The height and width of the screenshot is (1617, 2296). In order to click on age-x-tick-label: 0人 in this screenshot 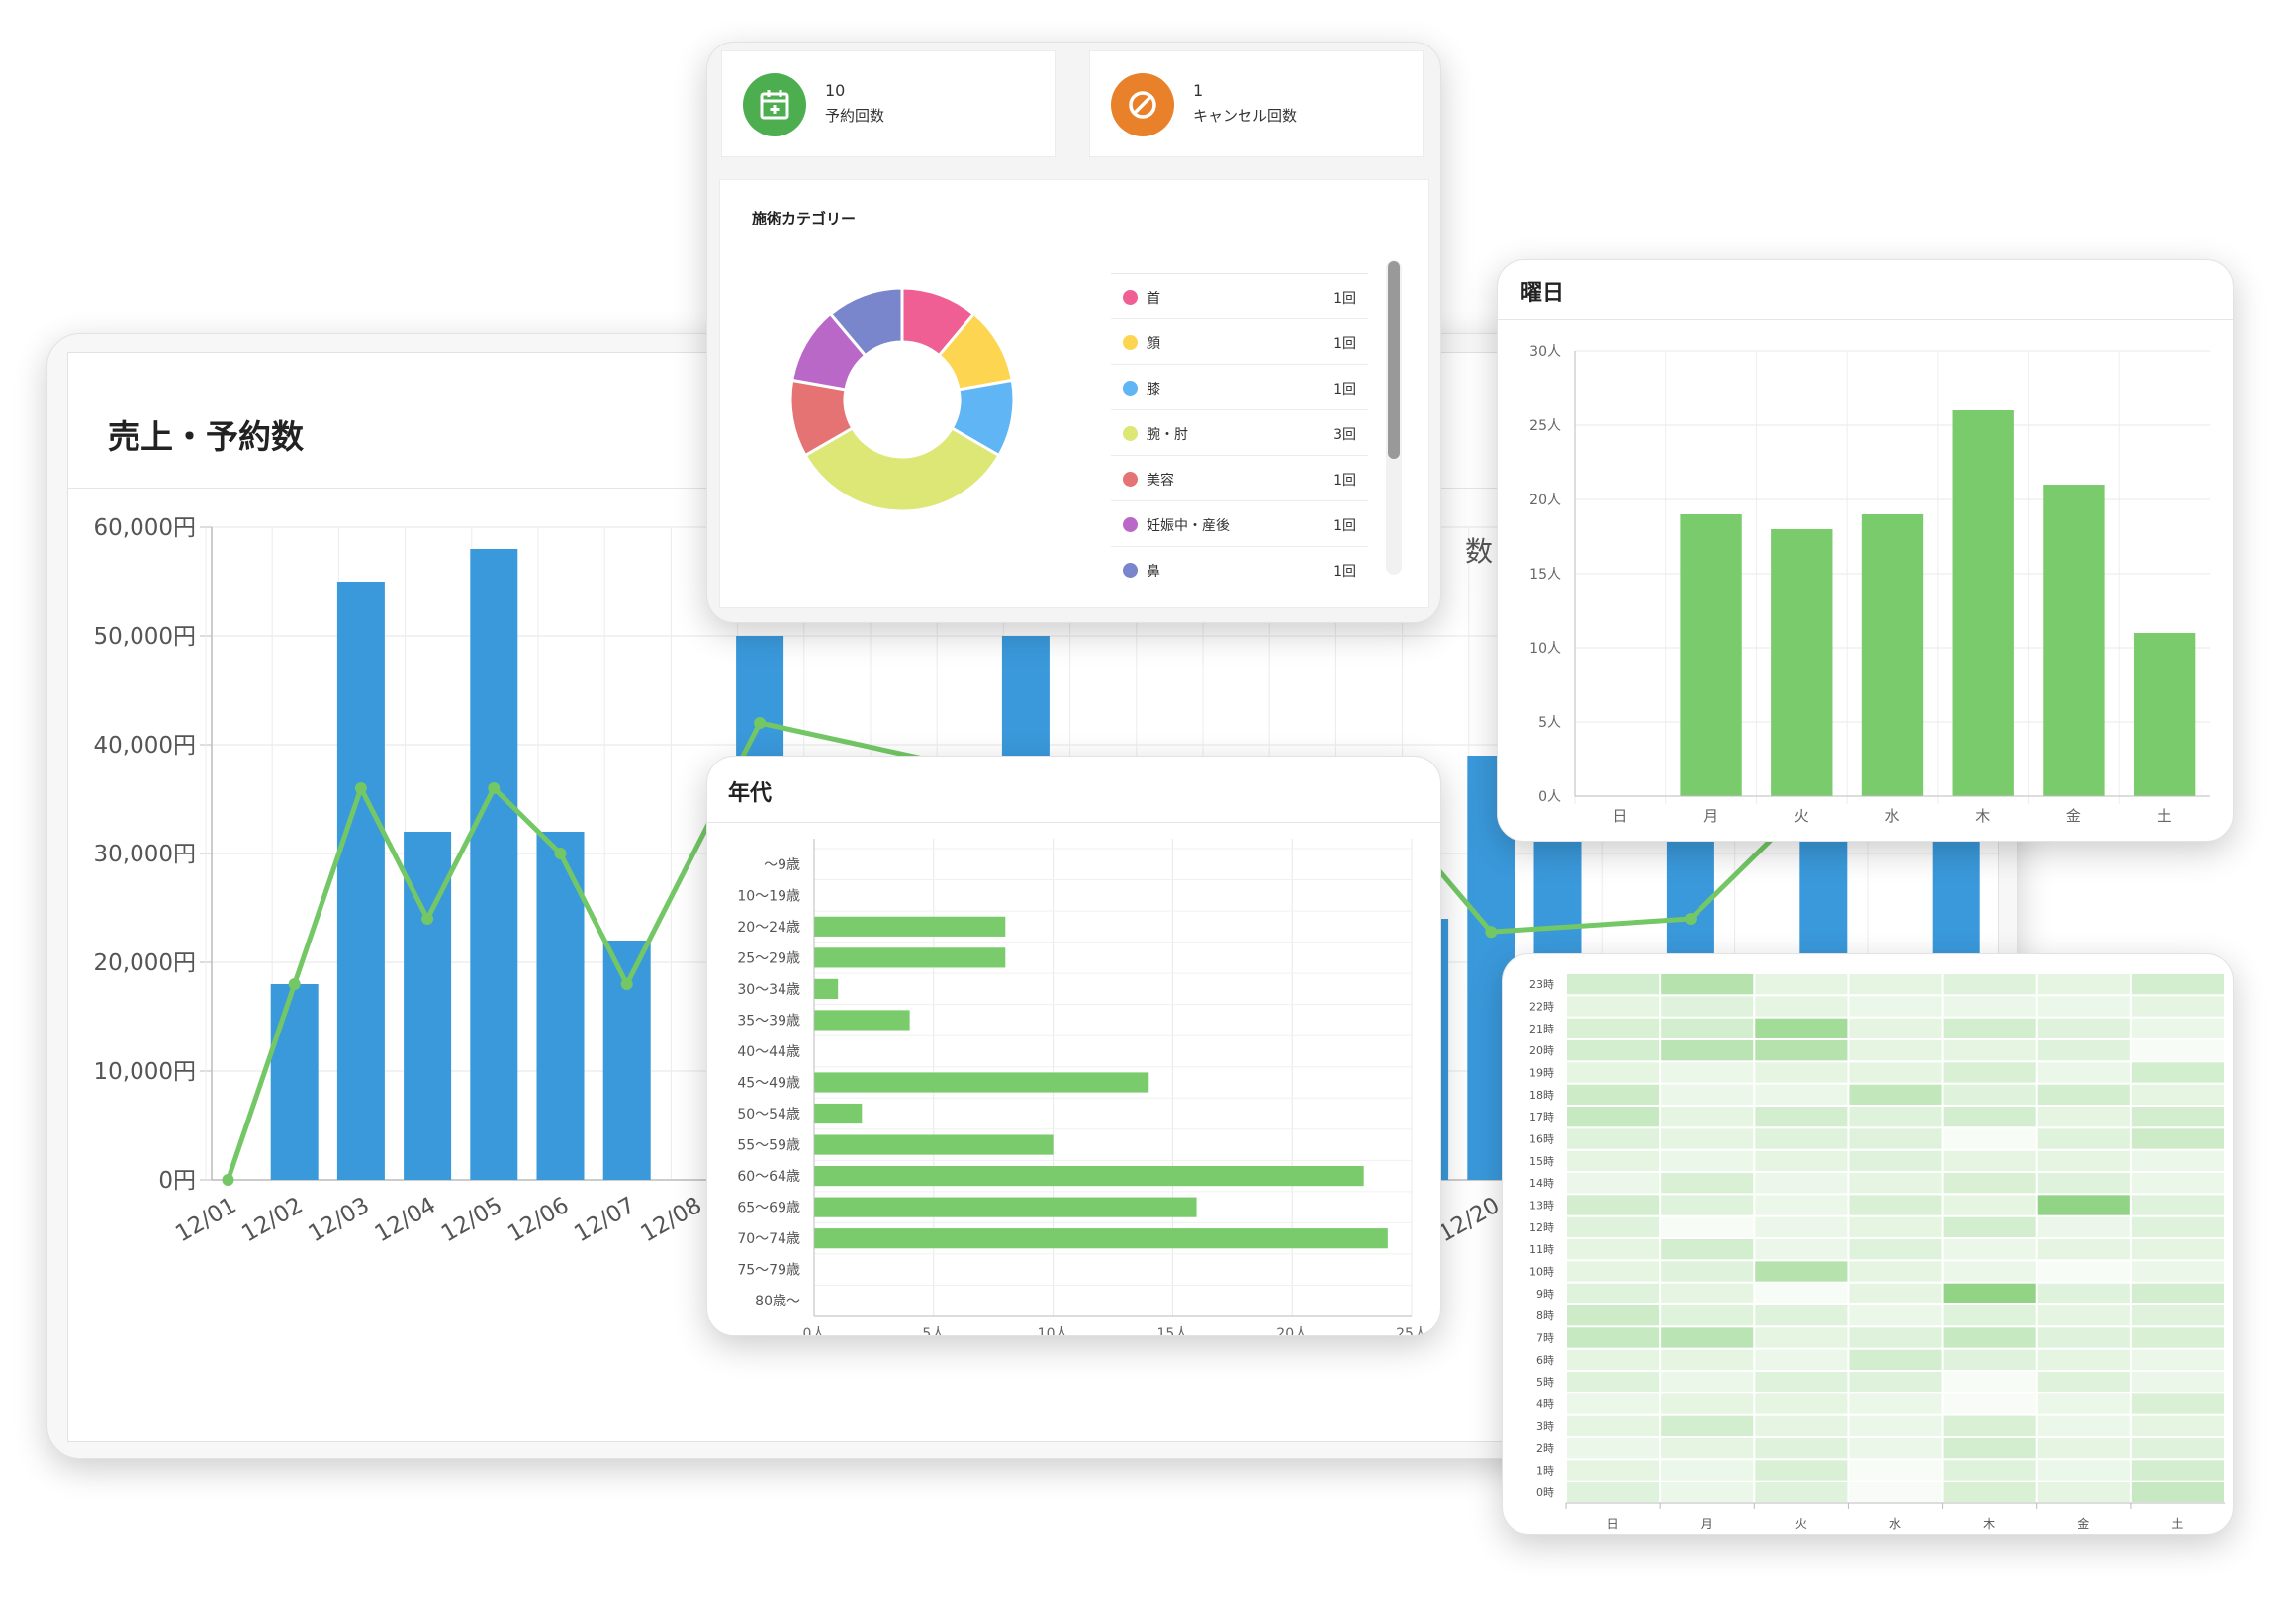, I will do `click(814, 1331)`.